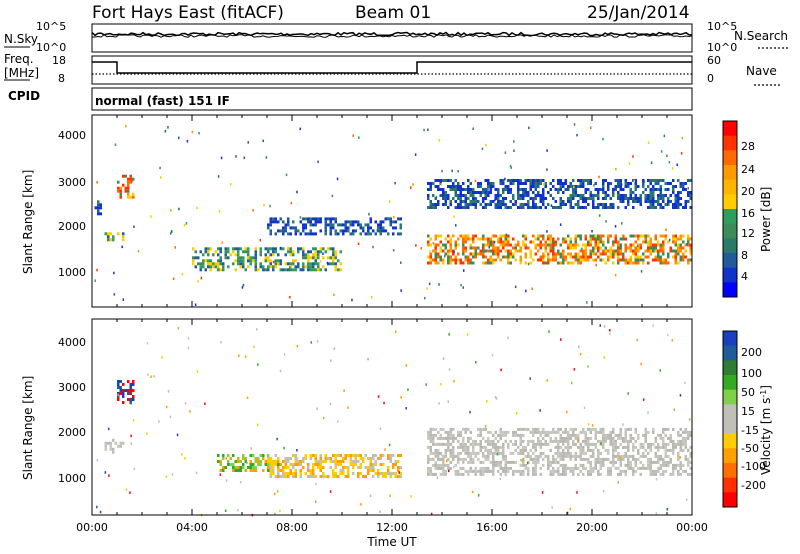 Image resolution: width=800 pixels, height=554 pixels. What do you see at coordinates (592, 527) in the screenshot?
I see `xtick-5: 20:00` at bounding box center [592, 527].